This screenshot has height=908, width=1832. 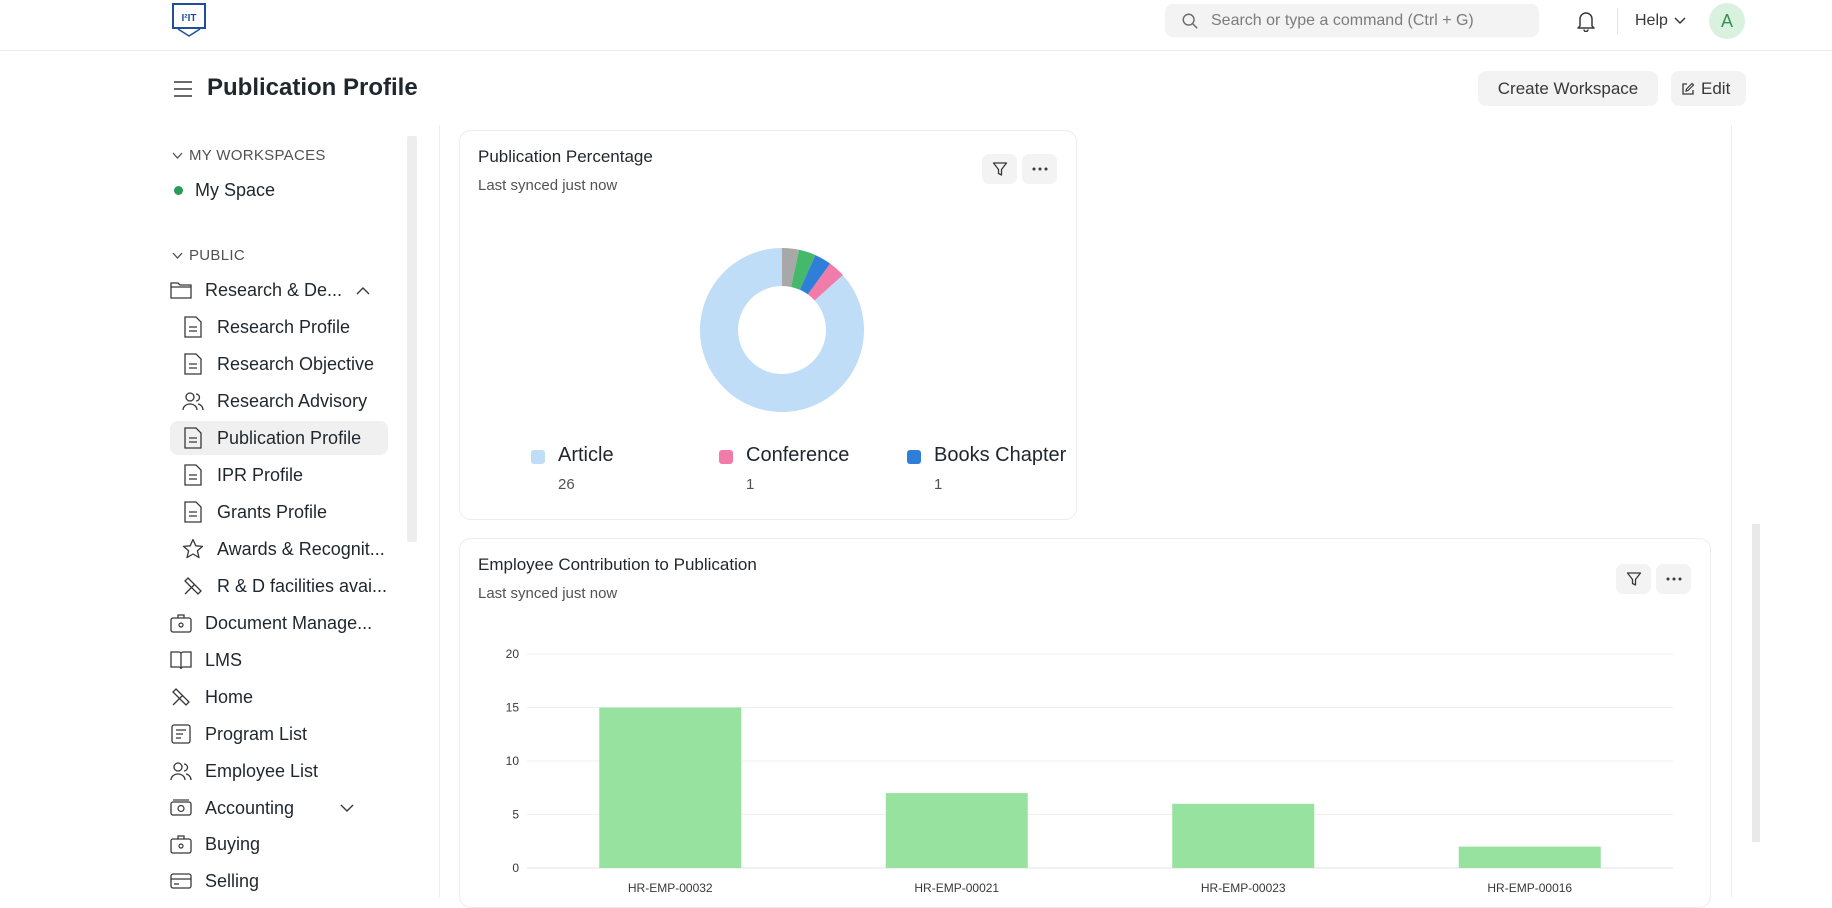 I want to click on legend-label: Conference, so click(x=798, y=455).